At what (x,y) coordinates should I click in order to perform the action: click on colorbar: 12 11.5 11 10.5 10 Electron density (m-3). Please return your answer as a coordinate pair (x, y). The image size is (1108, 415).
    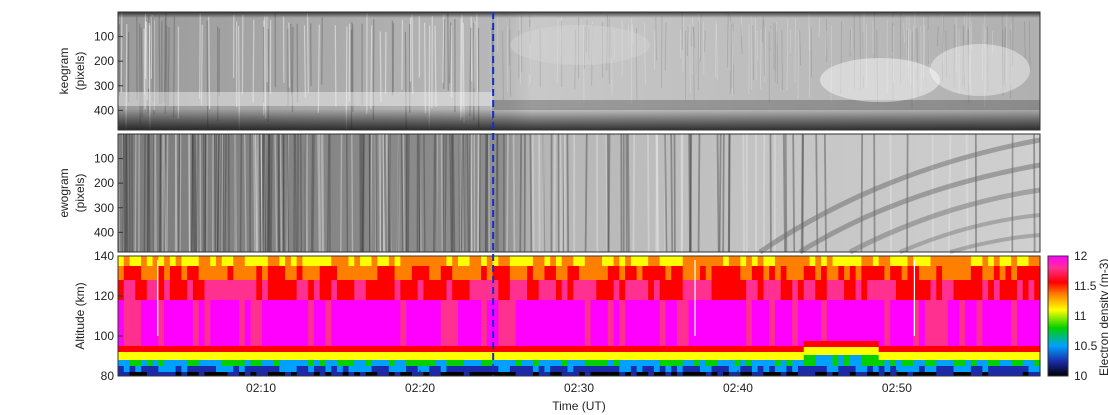
    Looking at the image, I should click on (1077, 316).